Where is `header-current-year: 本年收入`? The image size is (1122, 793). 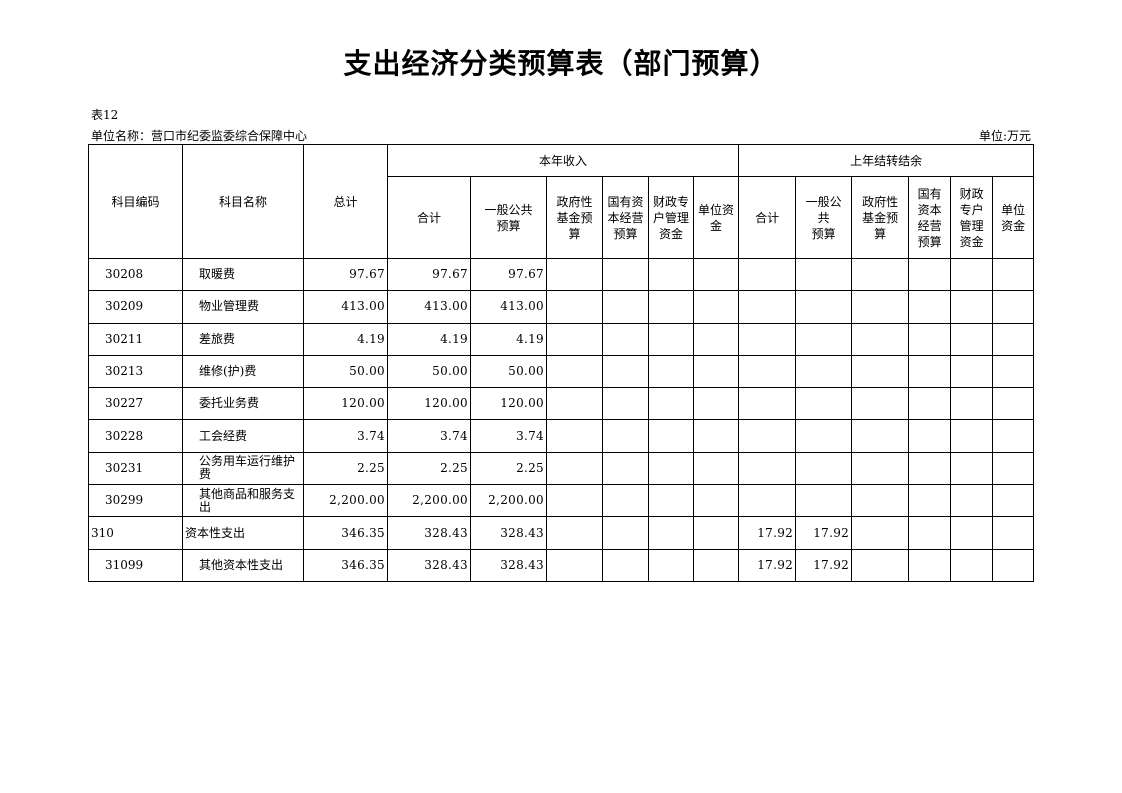
header-current-year: 本年收入 is located at coordinates (563, 160).